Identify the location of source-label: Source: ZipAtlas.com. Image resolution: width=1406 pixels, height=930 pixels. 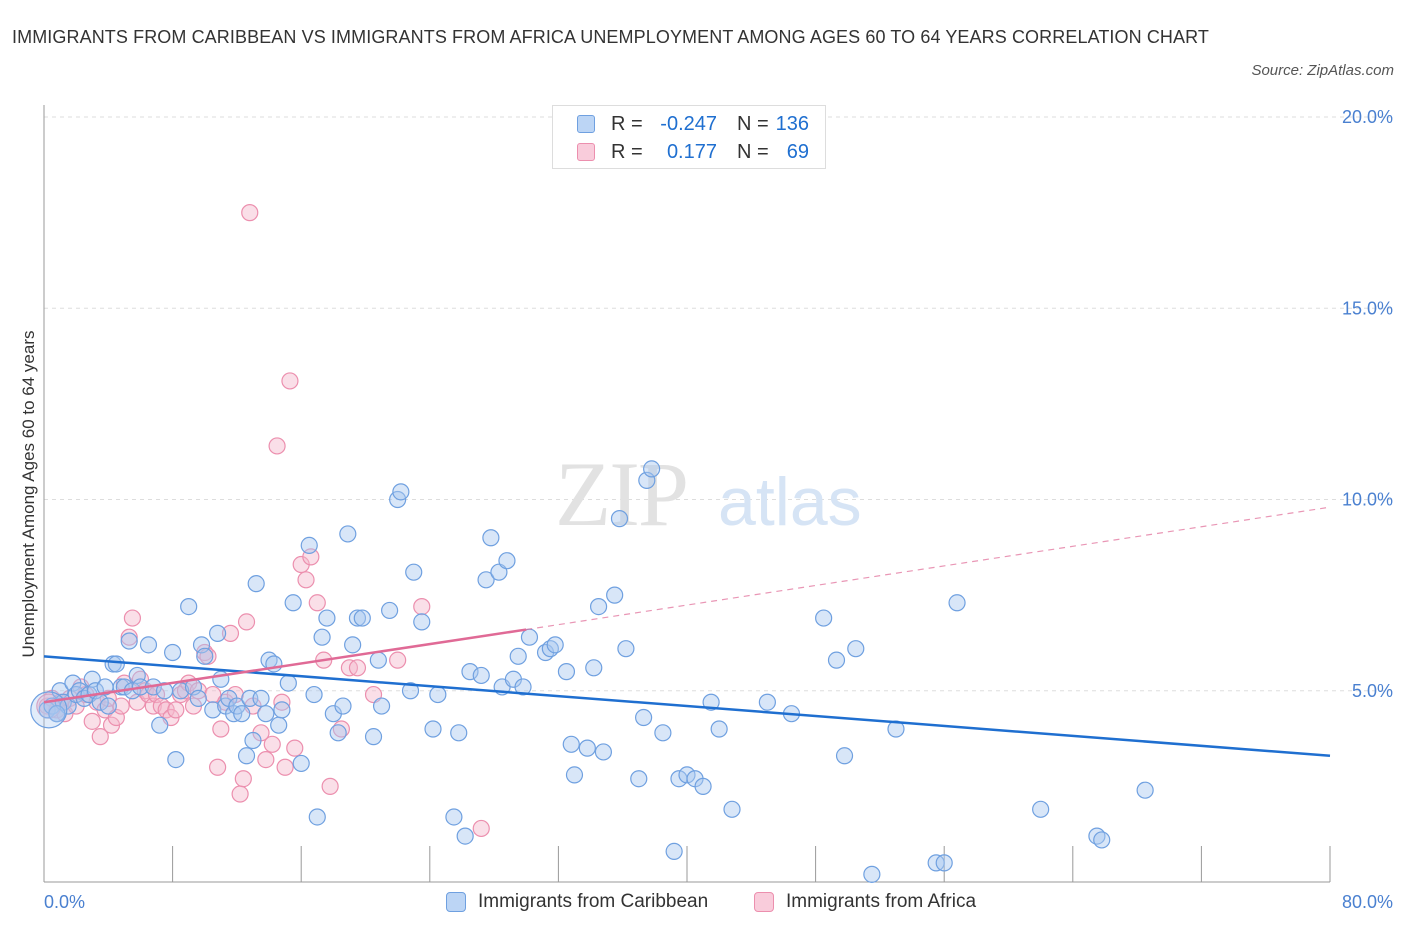
(1322, 70).